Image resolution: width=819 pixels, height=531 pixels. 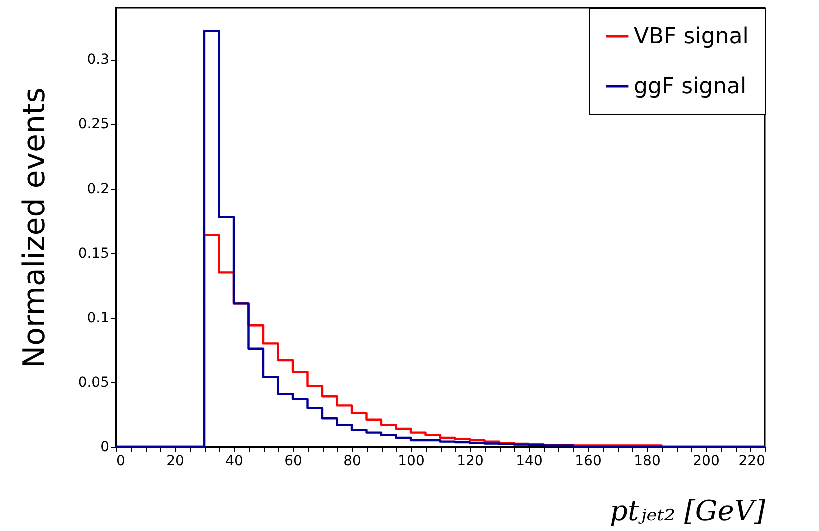 What do you see at coordinates (690, 87) in the screenshot?
I see `legend-label: ggF signal` at bounding box center [690, 87].